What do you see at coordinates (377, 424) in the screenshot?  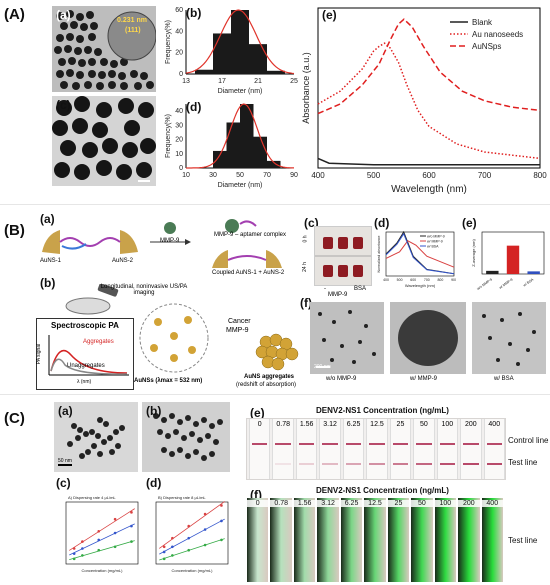 I see `concentration-label: 12.5` at bounding box center [377, 424].